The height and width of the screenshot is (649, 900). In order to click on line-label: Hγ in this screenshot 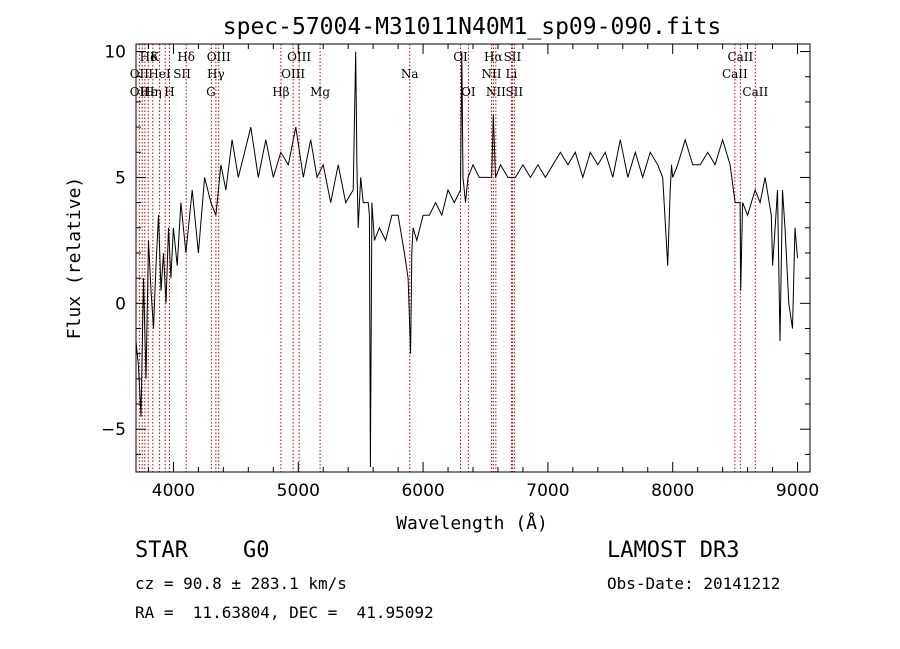, I will do `click(216, 74)`.